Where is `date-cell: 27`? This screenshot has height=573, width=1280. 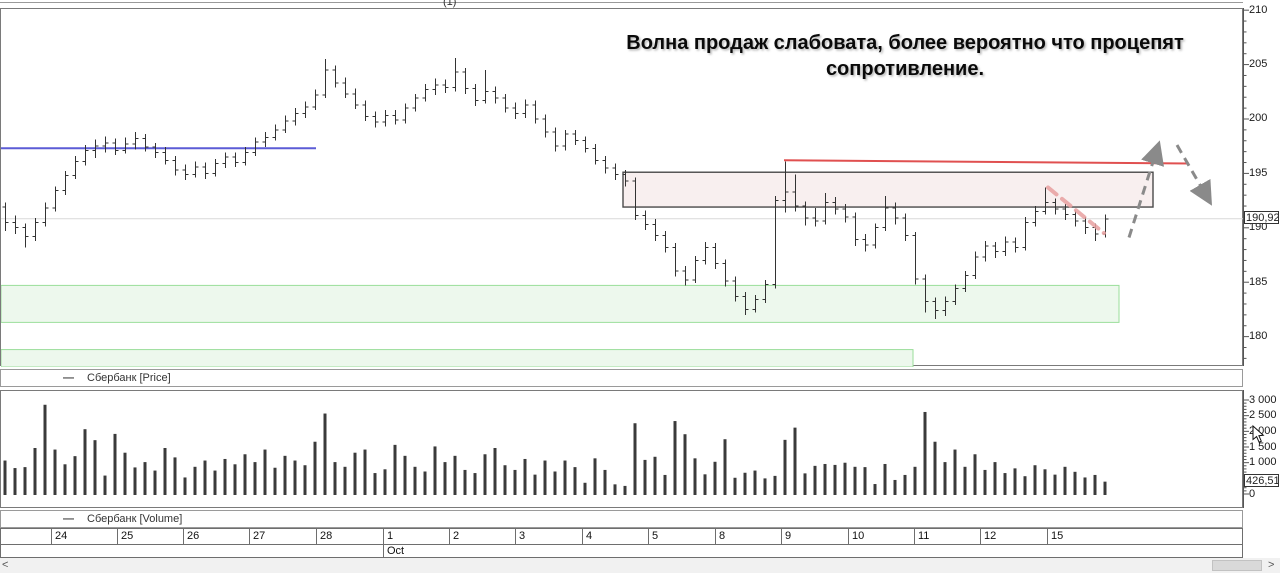 date-cell: 27 is located at coordinates (283, 536).